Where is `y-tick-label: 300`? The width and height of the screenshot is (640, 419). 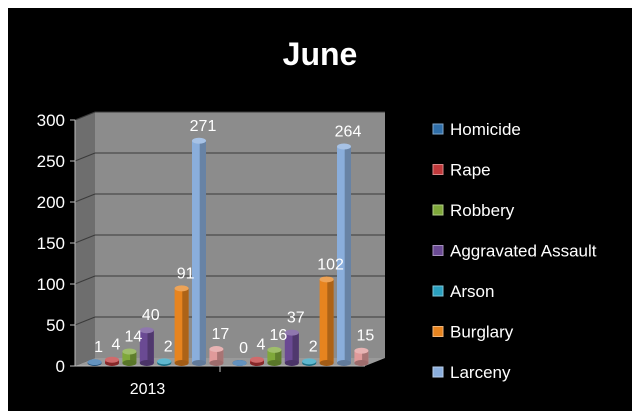 y-tick-label: 300 is located at coordinates (51, 120).